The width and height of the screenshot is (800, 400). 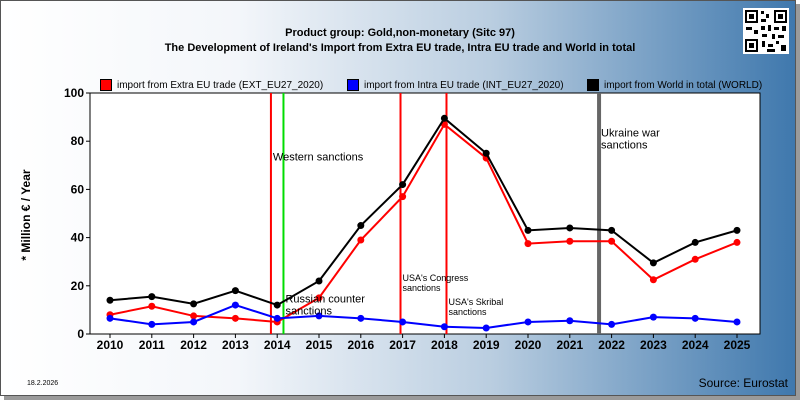 What do you see at coordinates (78, 286) in the screenshot?
I see `y-tick-label: 20` at bounding box center [78, 286].